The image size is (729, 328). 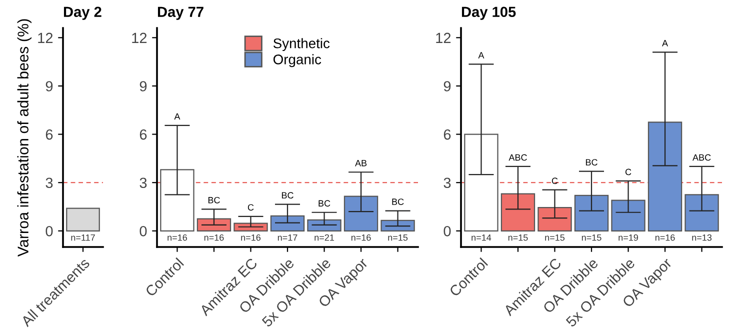 What do you see at coordinates (361, 163) in the screenshot?
I see `annotation: AB` at bounding box center [361, 163].